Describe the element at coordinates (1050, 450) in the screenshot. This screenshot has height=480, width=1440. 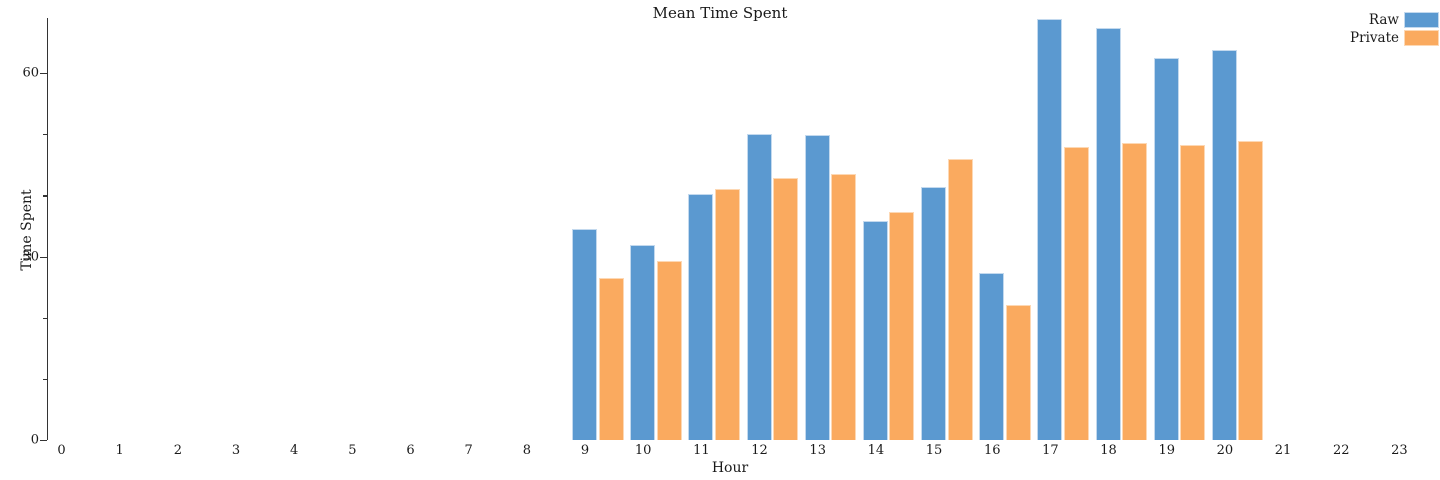
I see `x-tick-label: 17` at that location.